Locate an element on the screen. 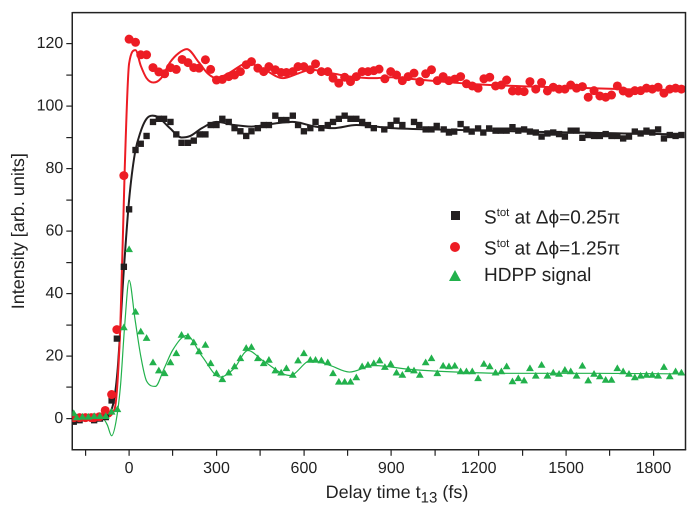 The width and height of the screenshot is (690, 519). x-tick-label: 900 is located at coordinates (391, 468).